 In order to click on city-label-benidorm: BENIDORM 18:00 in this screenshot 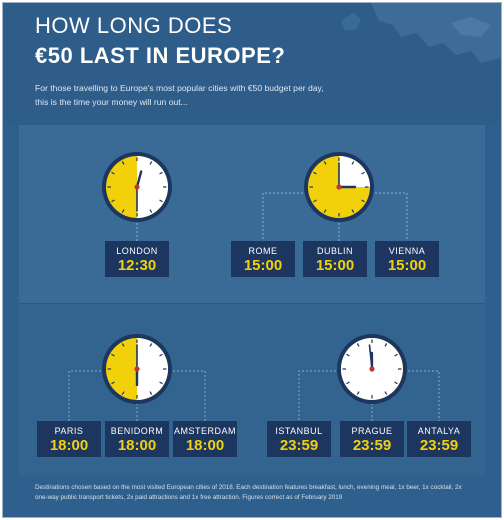, I will do `click(137, 439)`.